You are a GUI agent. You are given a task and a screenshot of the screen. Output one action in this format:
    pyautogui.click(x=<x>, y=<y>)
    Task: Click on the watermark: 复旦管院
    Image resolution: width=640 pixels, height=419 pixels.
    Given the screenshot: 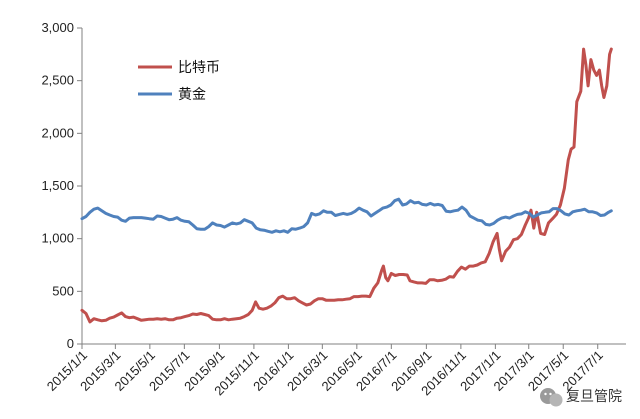 What is the action you would take?
    pyautogui.click(x=581, y=397)
    